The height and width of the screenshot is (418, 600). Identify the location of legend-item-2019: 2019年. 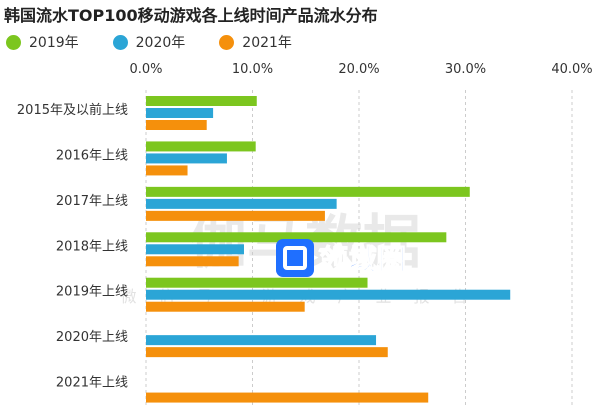
(42, 42).